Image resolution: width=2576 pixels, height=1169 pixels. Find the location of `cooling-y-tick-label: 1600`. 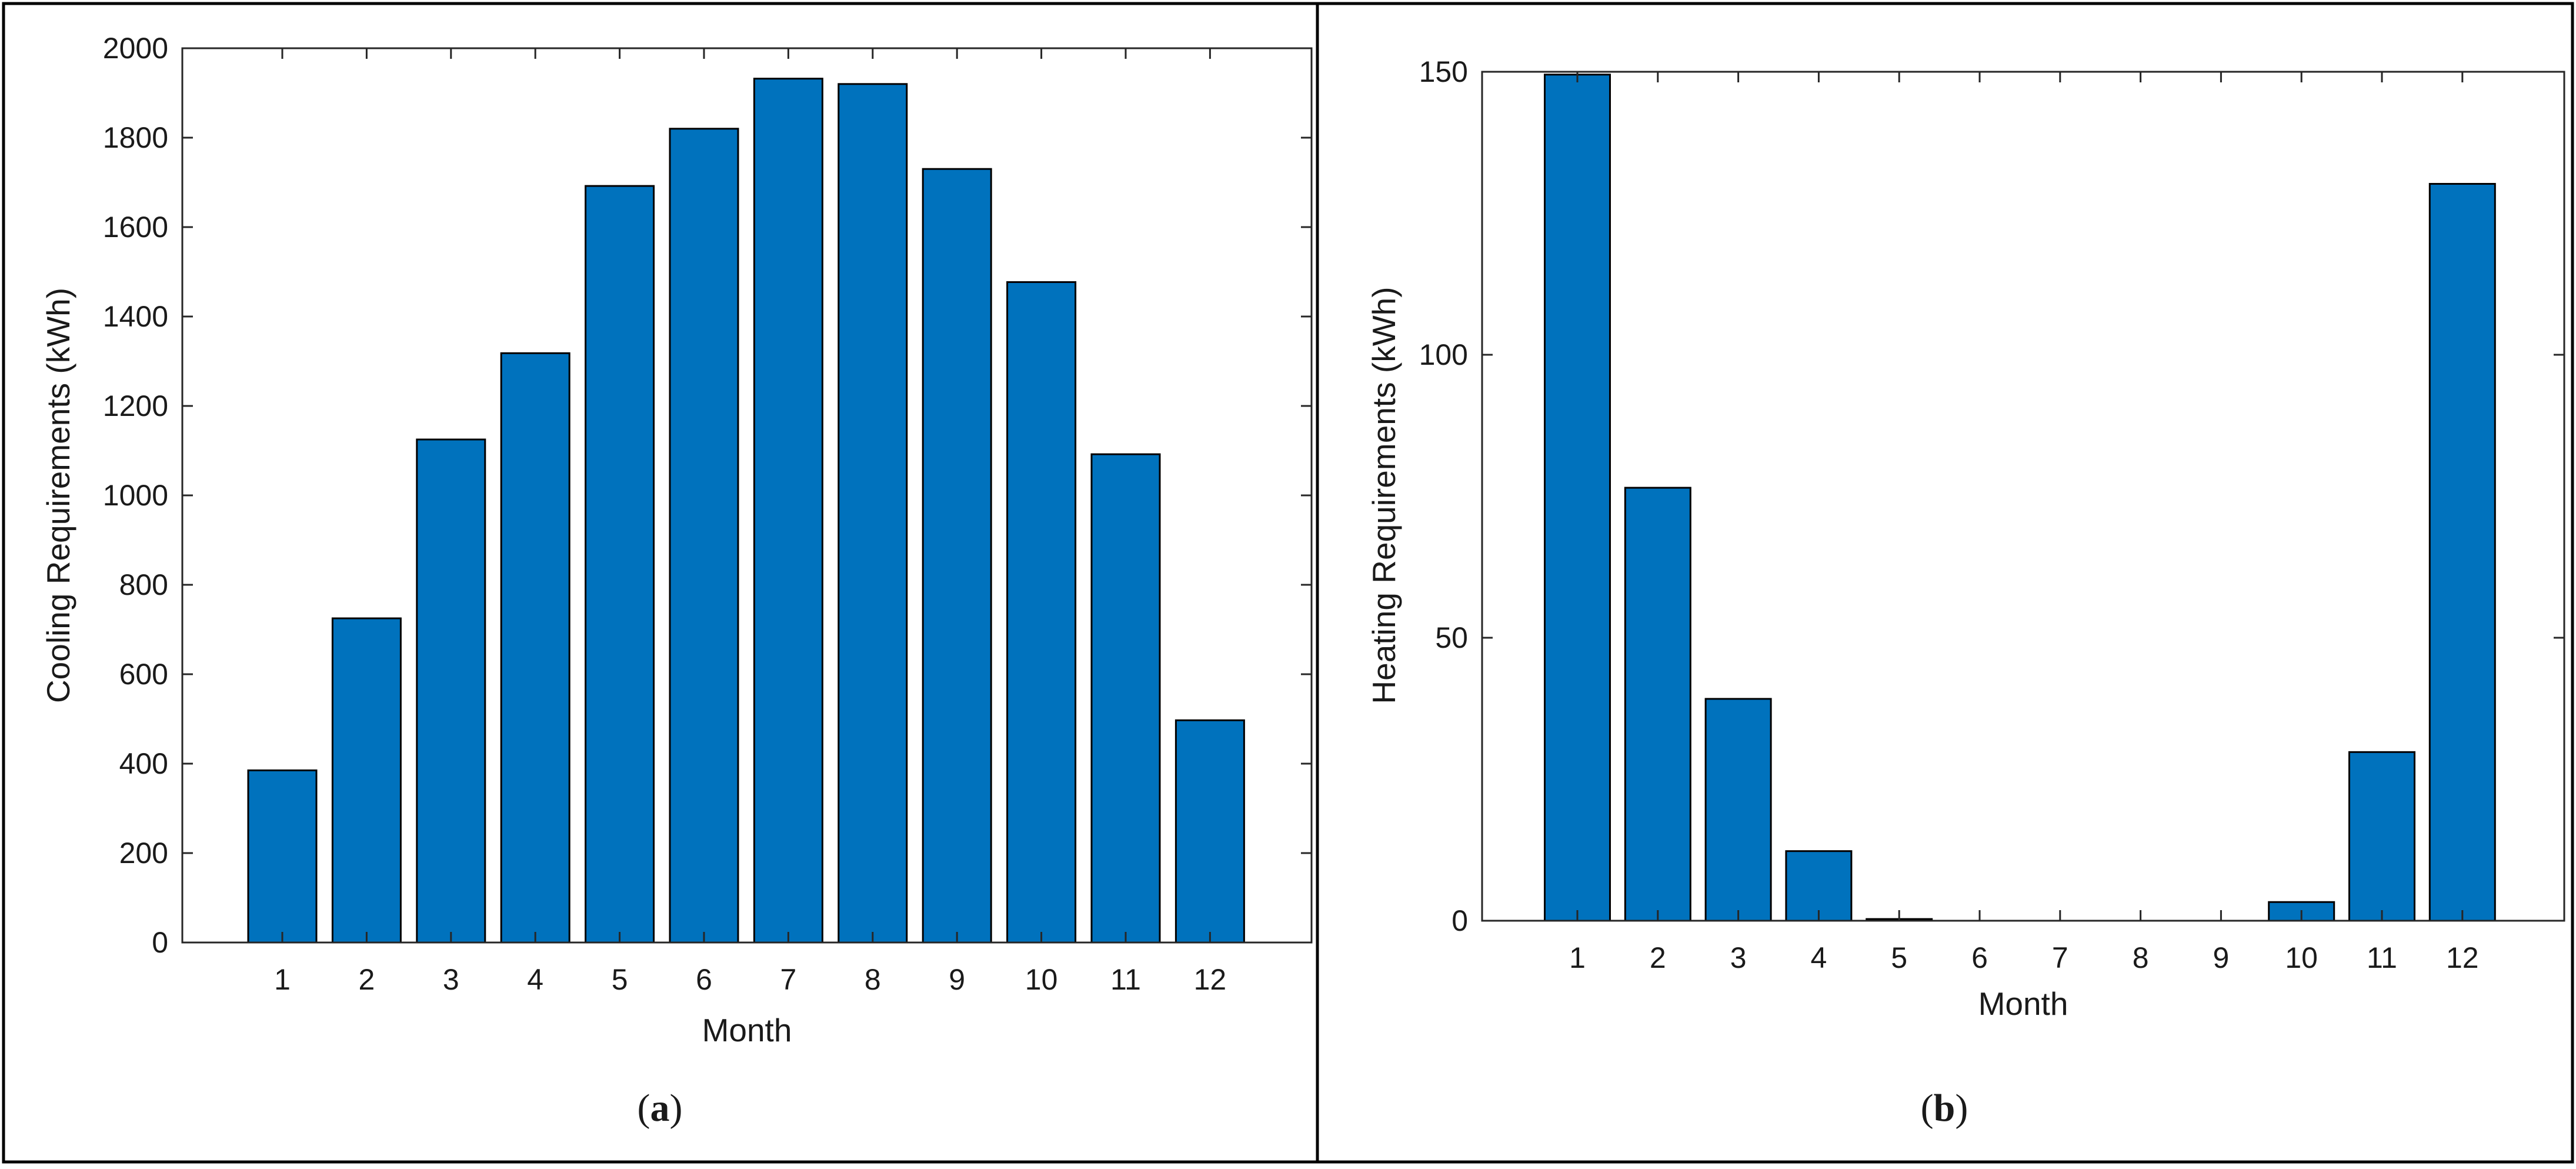

cooling-y-tick-label: 1600 is located at coordinates (135, 227).